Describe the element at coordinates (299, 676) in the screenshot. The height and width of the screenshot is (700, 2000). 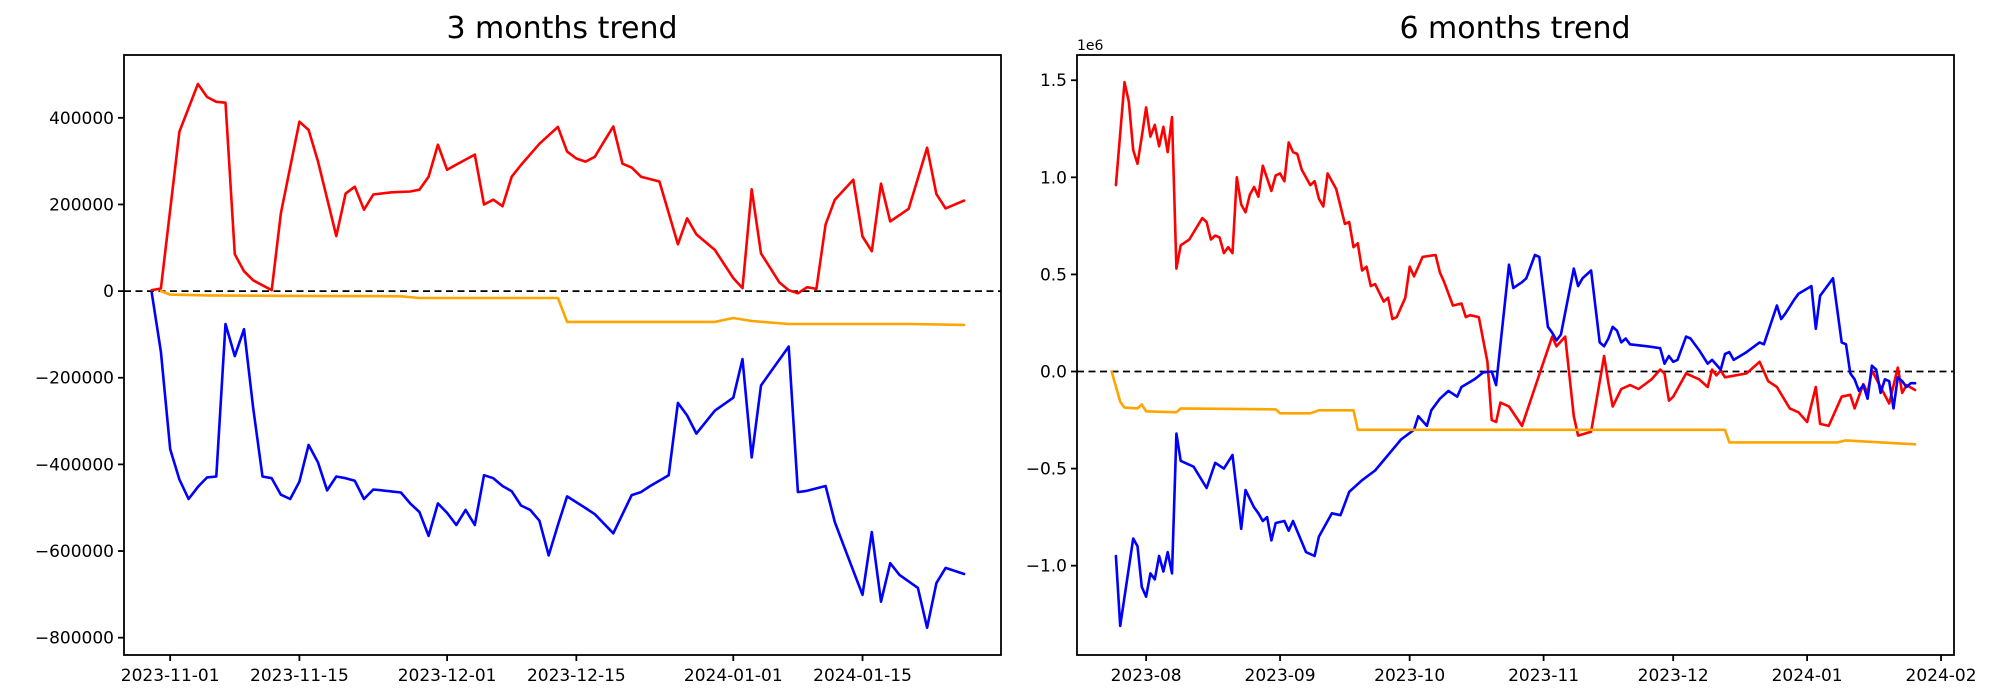
I see `x-tick-label: 2023-11-15` at that location.